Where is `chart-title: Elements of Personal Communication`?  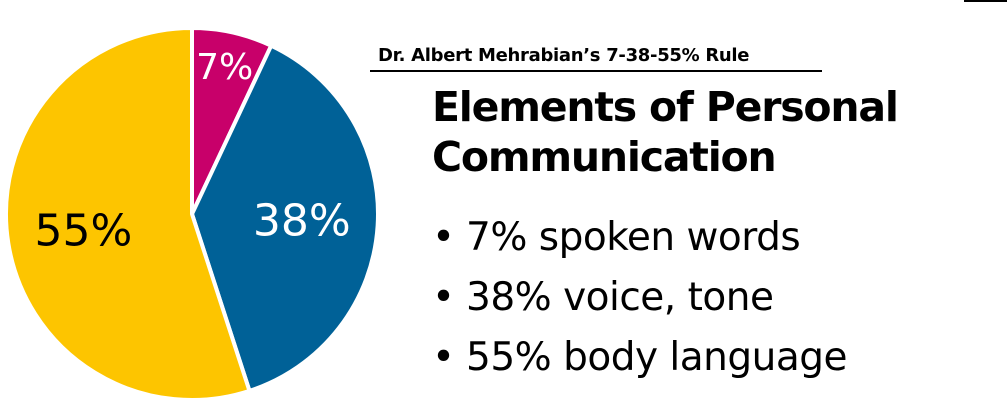
chart-title: Elements of Personal Communication is located at coordinates (665, 132).